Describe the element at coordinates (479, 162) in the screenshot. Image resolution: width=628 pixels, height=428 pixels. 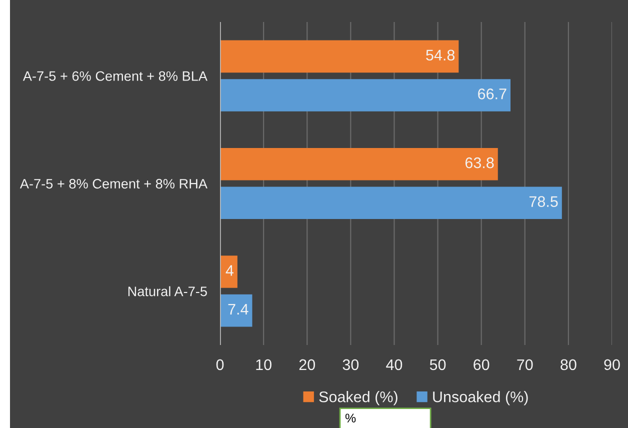
I see `data-label: 63.8` at that location.